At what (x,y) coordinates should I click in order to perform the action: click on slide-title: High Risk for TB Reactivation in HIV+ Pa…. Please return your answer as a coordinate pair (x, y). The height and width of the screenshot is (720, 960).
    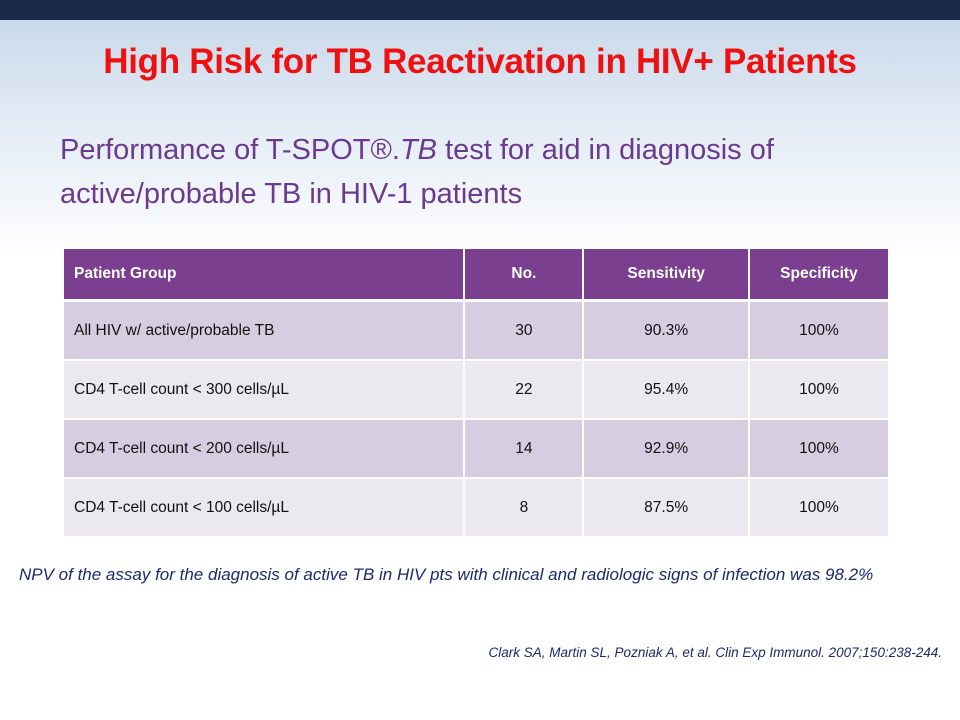
    Looking at the image, I should click on (480, 61).